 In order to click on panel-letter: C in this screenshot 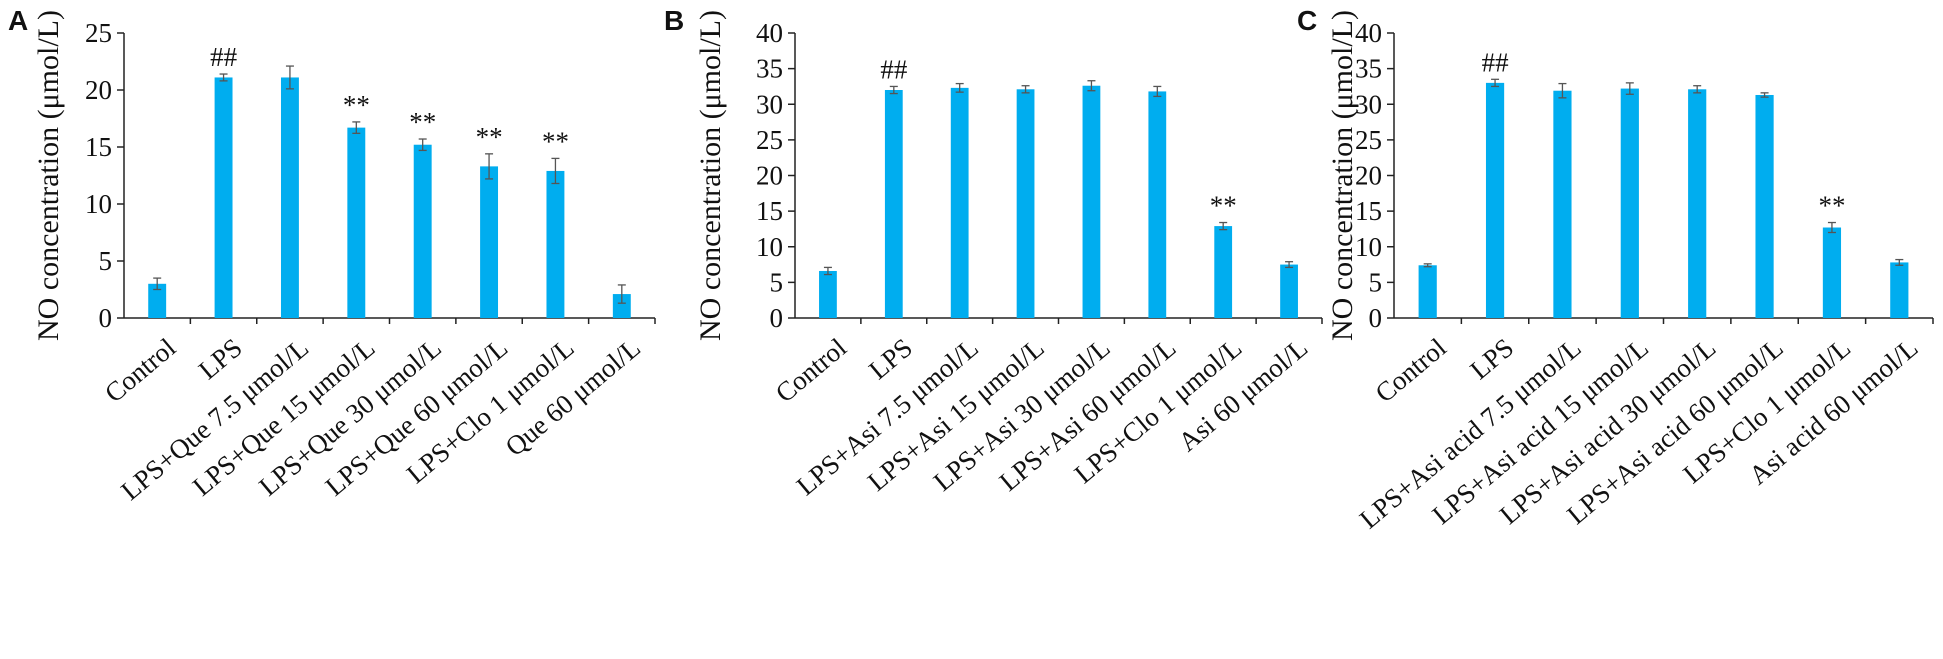, I will do `click(1307, 20)`.